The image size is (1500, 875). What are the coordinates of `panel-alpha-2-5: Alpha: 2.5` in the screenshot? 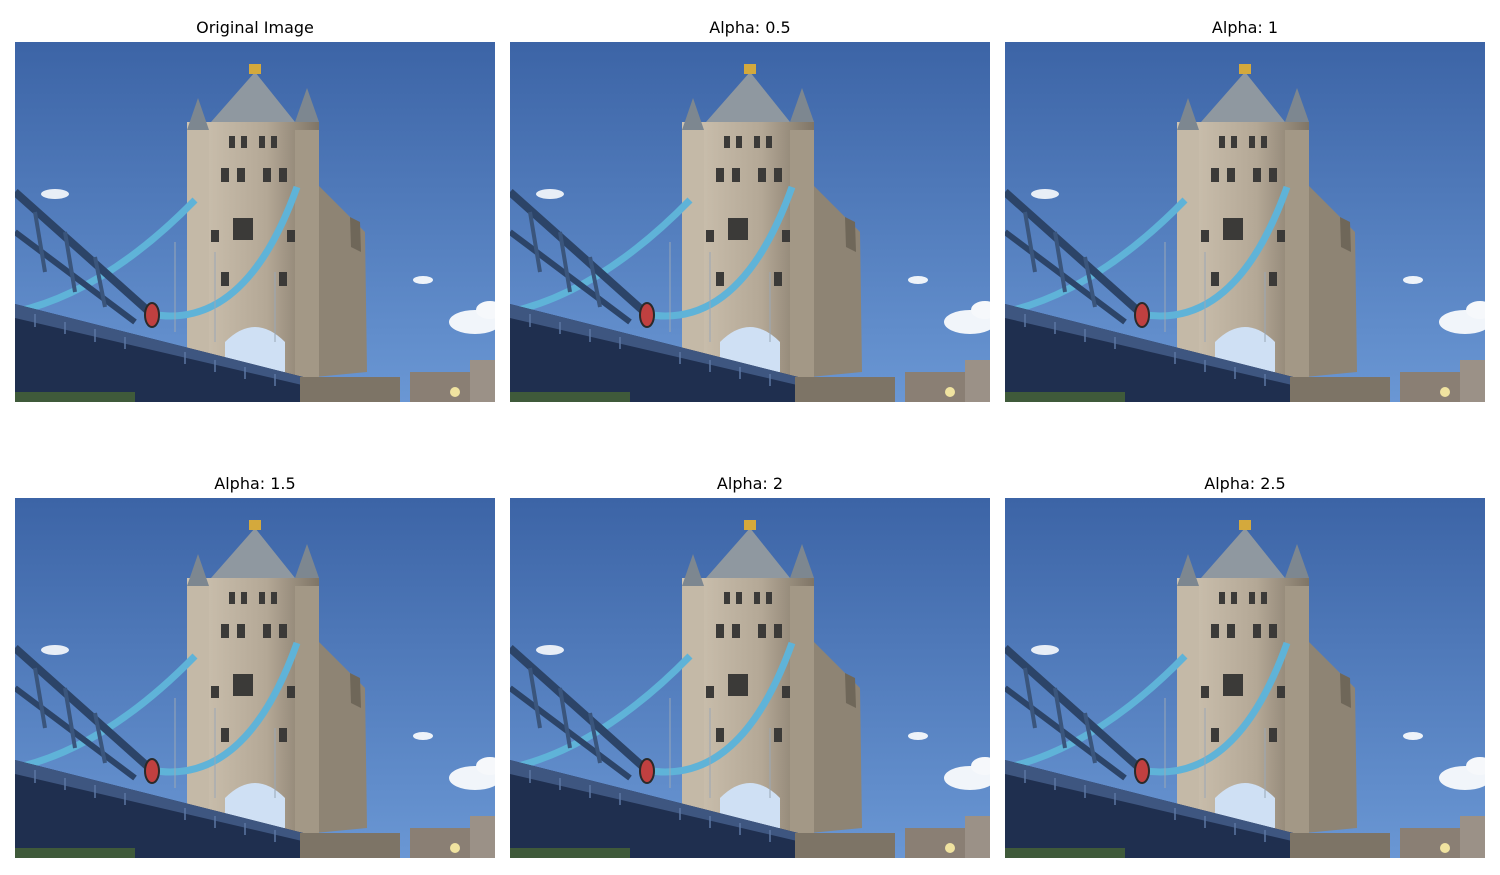 It's located at (1245, 666).